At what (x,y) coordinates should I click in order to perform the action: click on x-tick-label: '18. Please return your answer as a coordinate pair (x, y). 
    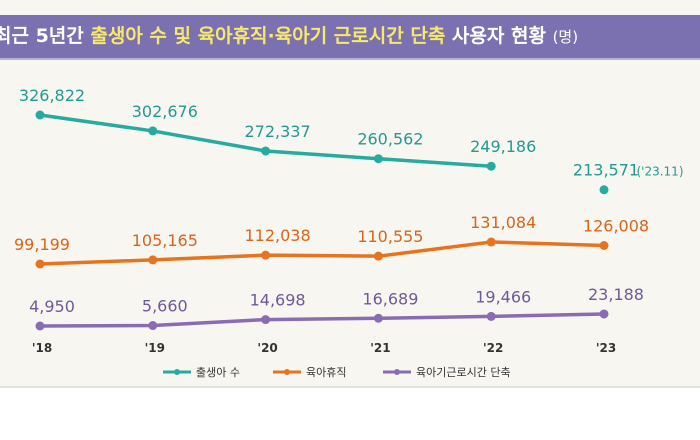
    Looking at the image, I should click on (42, 348).